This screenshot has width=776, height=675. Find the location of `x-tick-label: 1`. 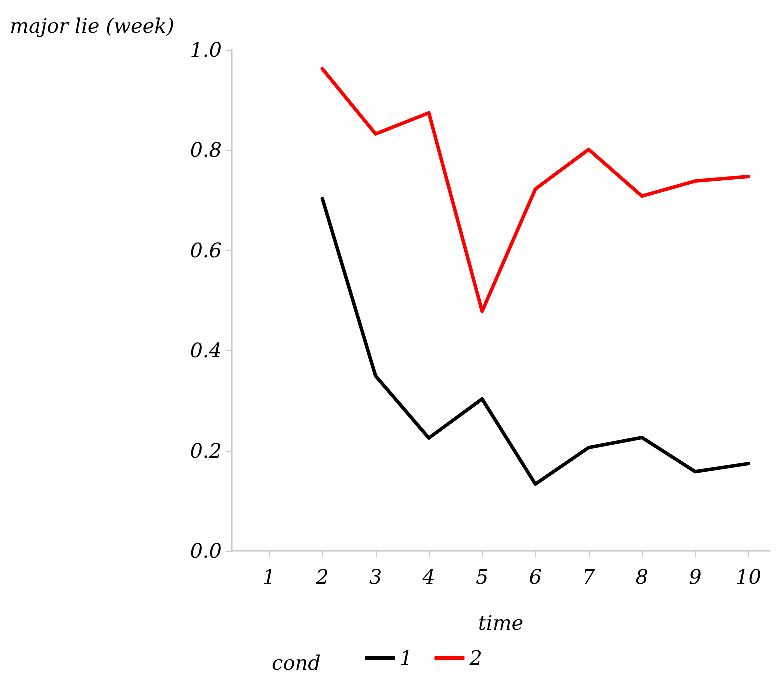

x-tick-label: 1 is located at coordinates (269, 577).